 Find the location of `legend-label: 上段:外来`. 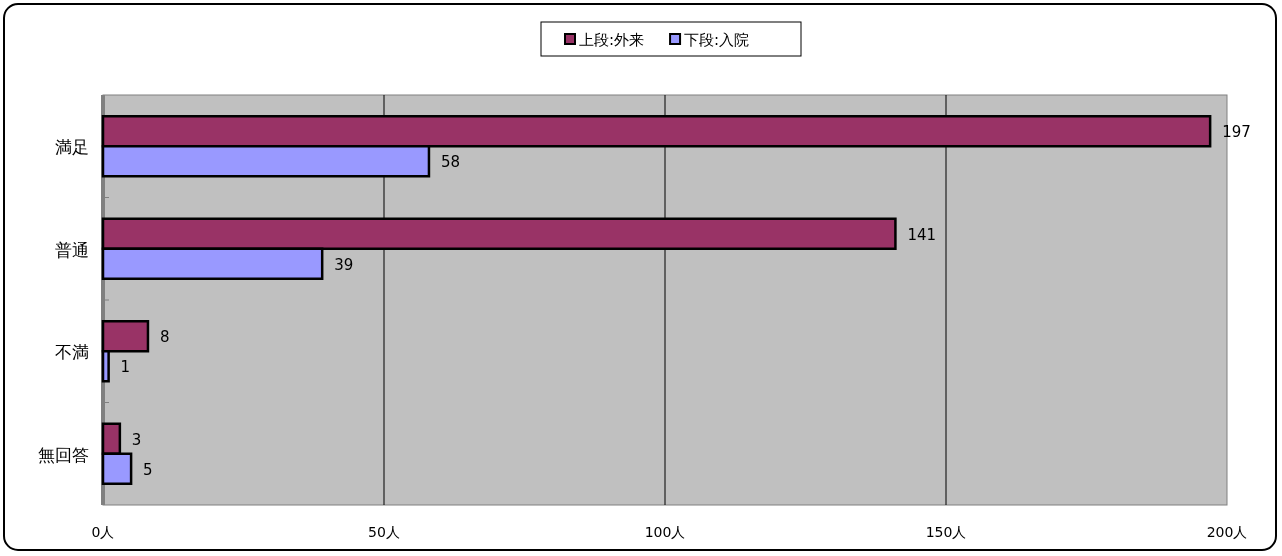

legend-label: 上段:外来 is located at coordinates (612, 40).